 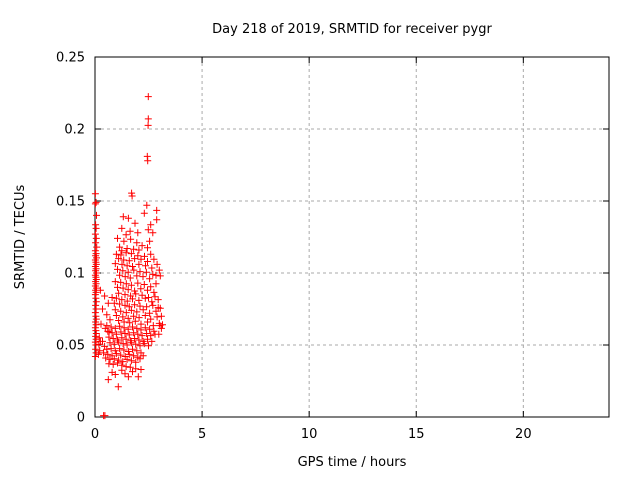 What do you see at coordinates (202, 434) in the screenshot?
I see `x-tick-label: 5` at bounding box center [202, 434].